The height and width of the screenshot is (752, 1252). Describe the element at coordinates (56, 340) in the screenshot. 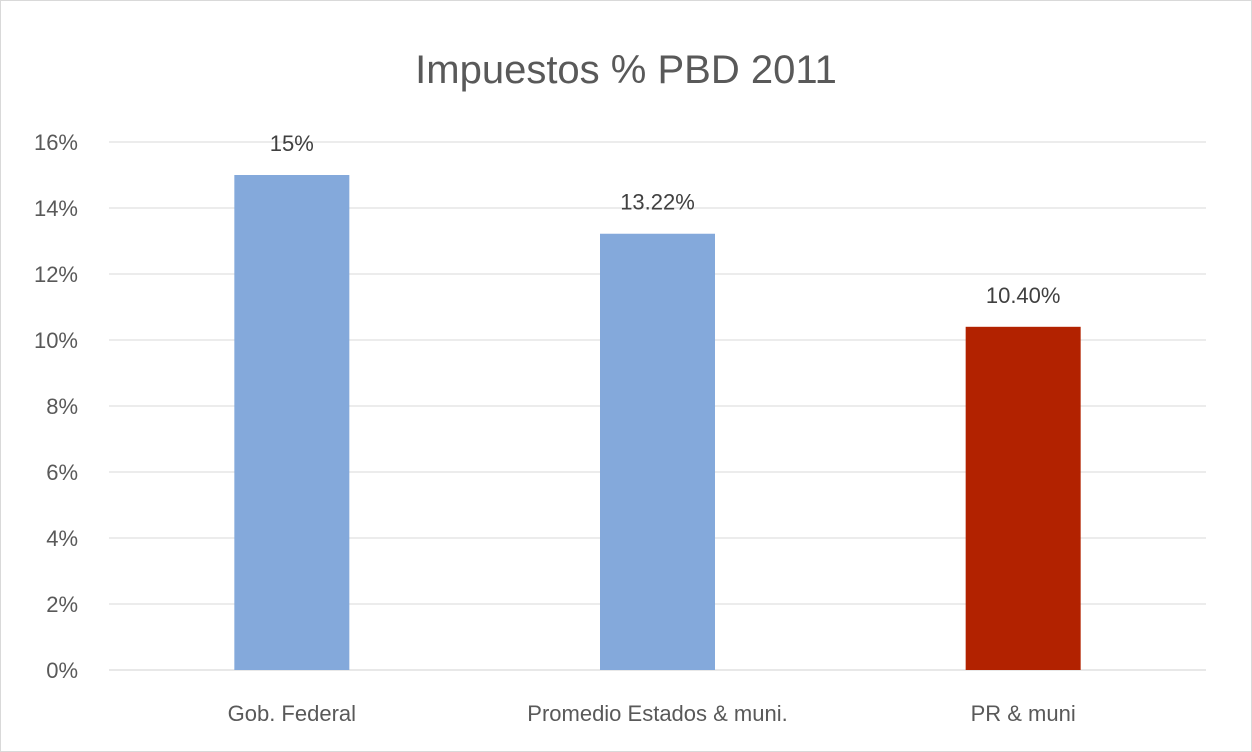

I see `y-tick-label: 10%` at that location.